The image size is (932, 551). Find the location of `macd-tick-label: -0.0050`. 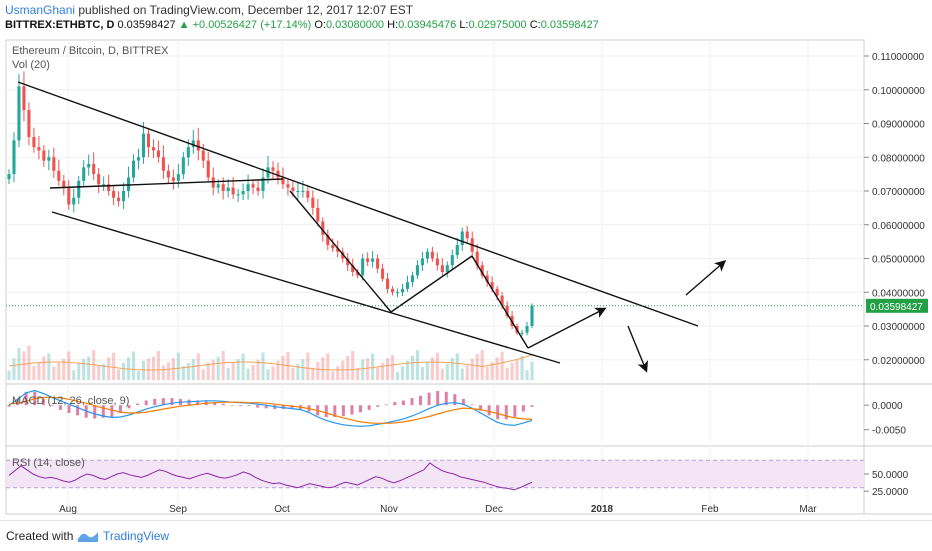

macd-tick-label: -0.0050 is located at coordinates (889, 431).